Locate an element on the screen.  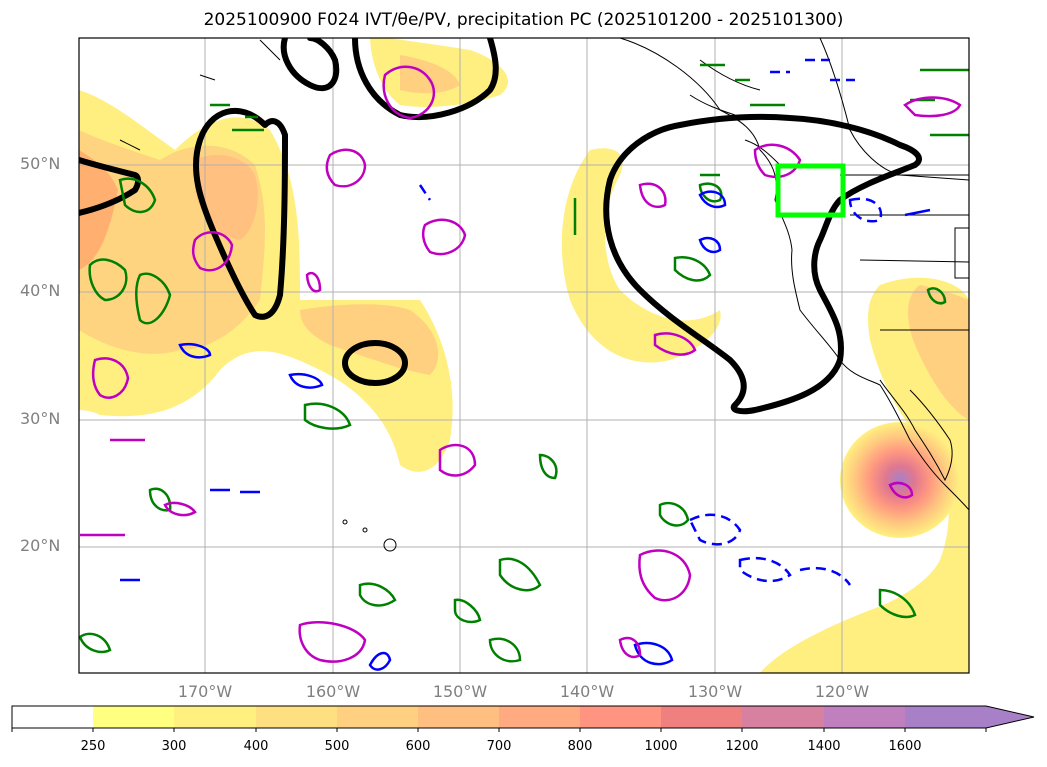
lon-label-160w: 160°W is located at coordinates (333, 691).